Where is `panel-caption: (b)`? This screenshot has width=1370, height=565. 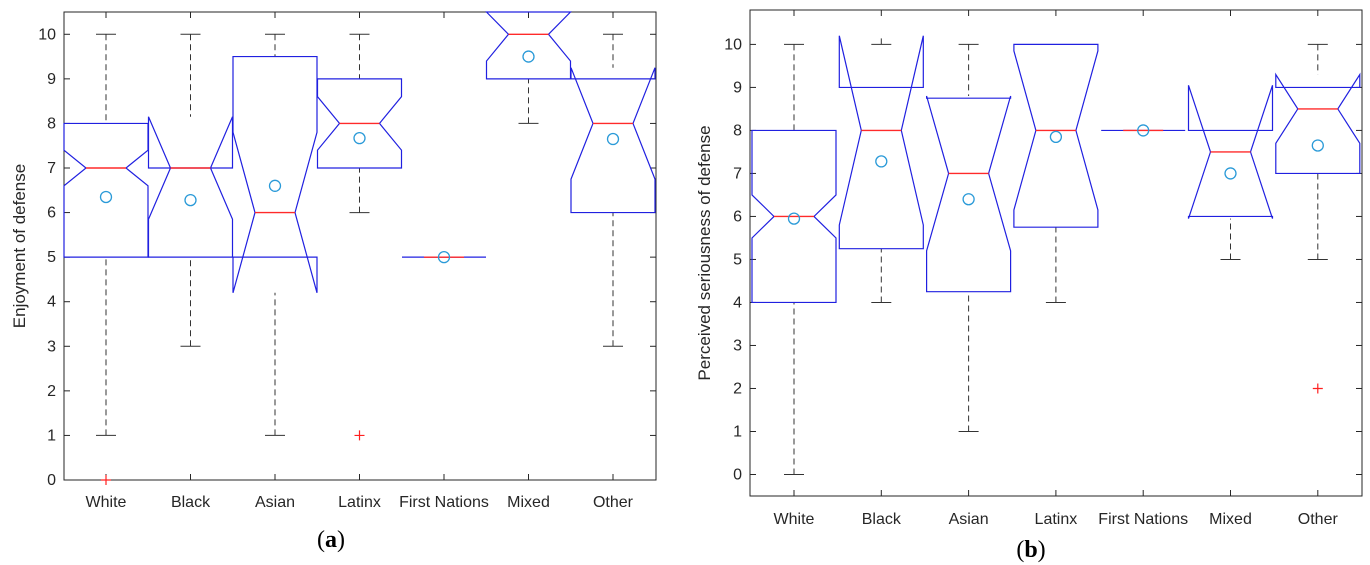
panel-caption: (b) is located at coordinates (1030, 550).